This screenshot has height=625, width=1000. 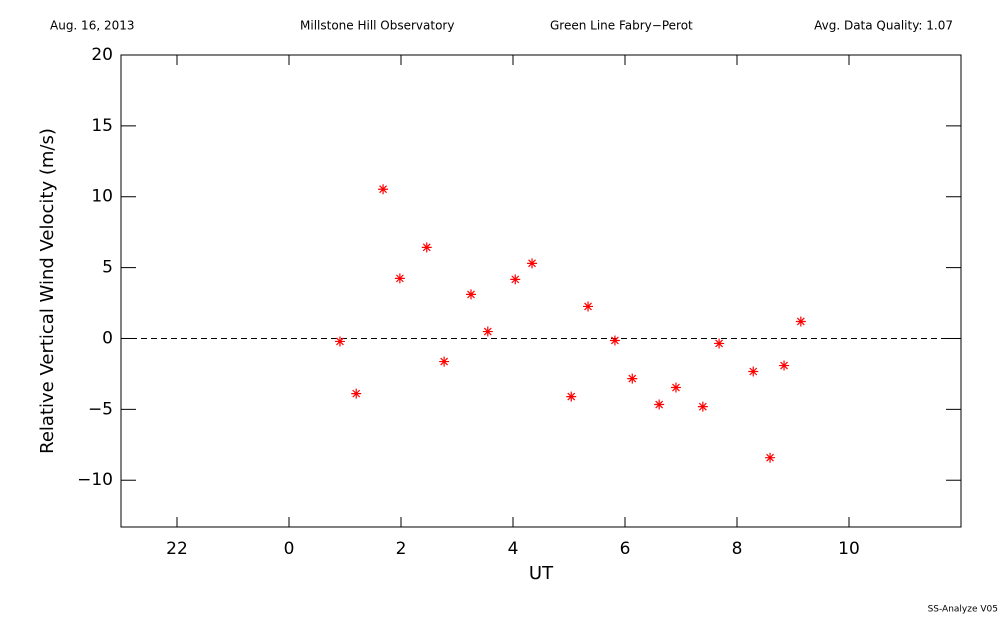 I want to click on y-tick-label: 10, so click(x=102, y=197).